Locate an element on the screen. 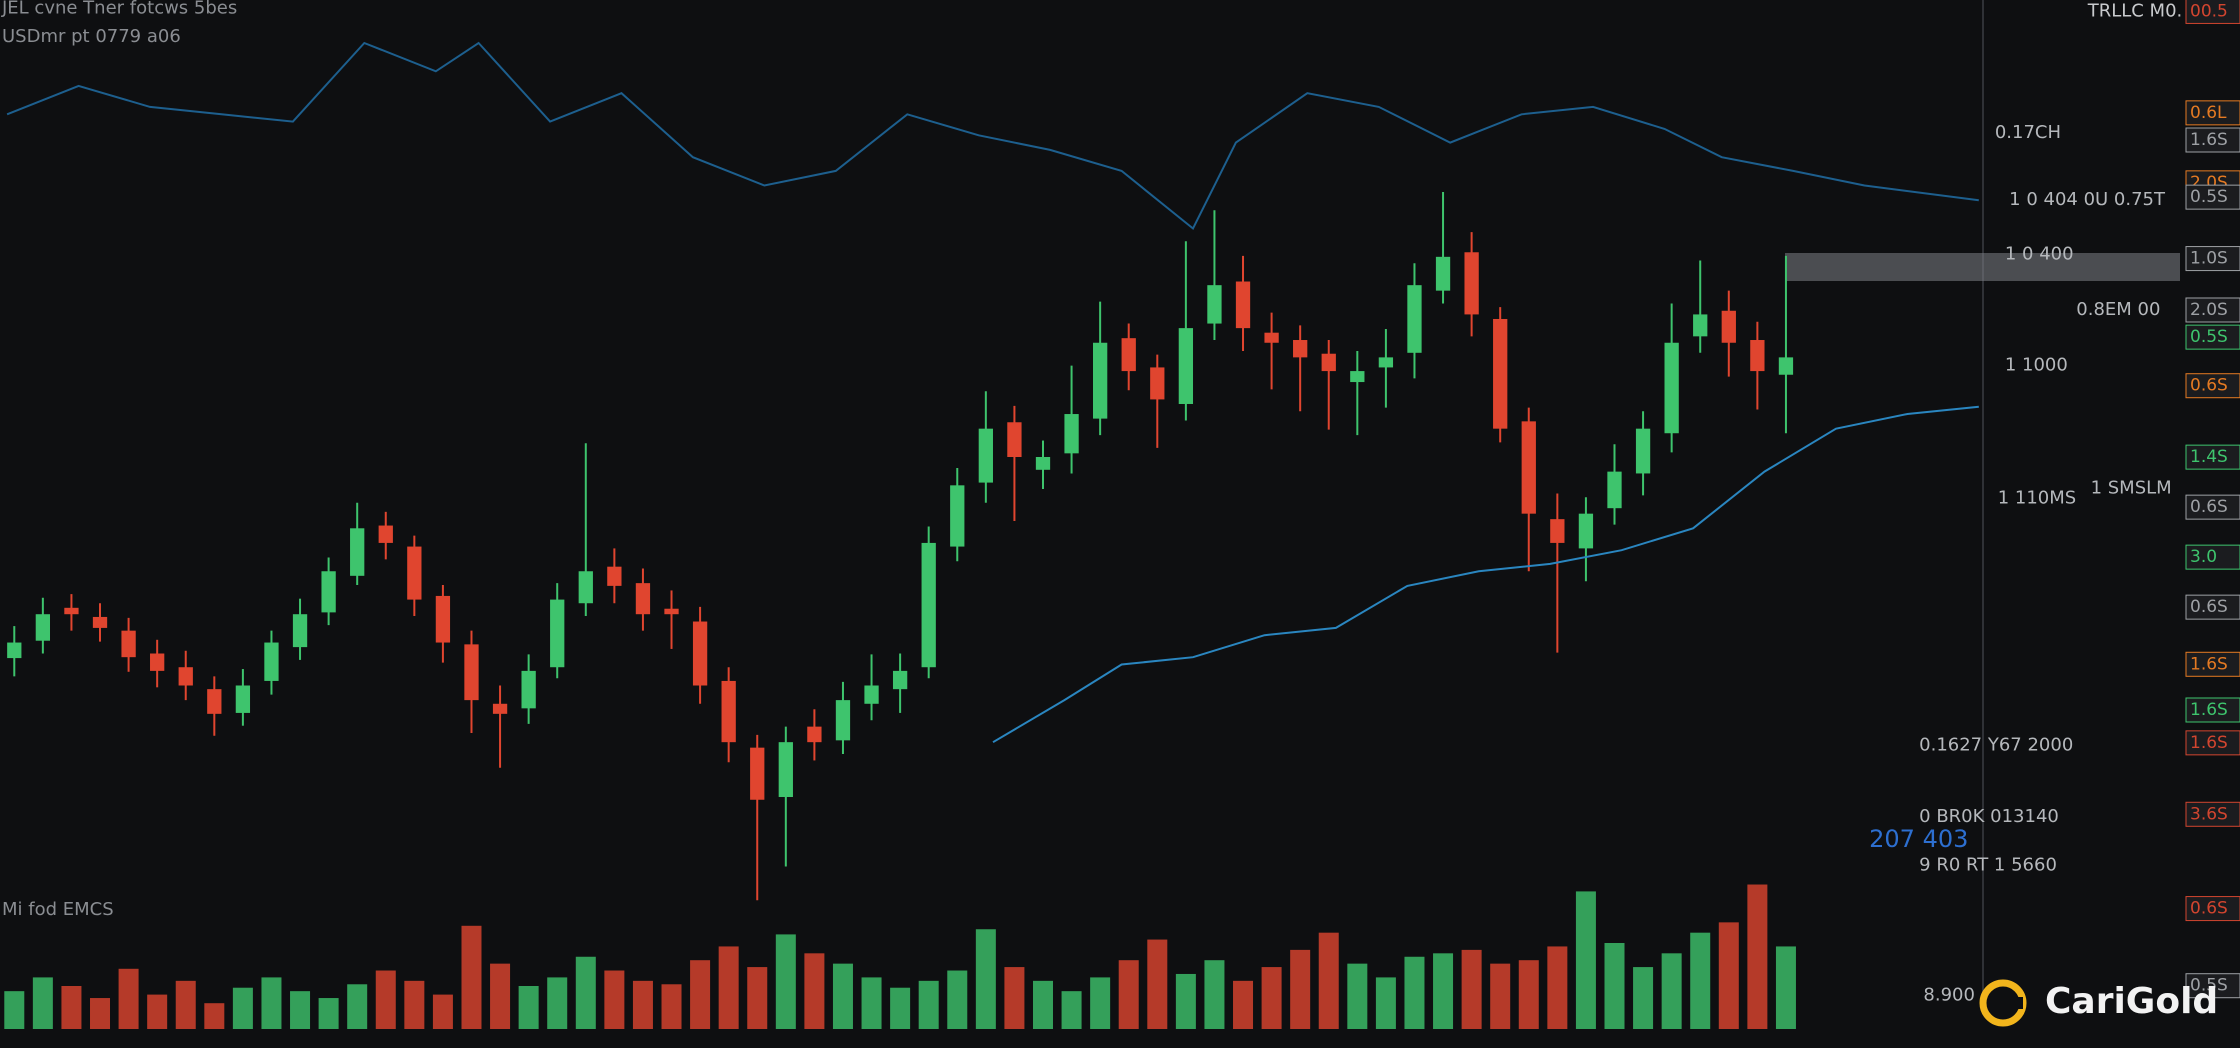  price-badge: 00.5 is located at coordinates (2212, 12).